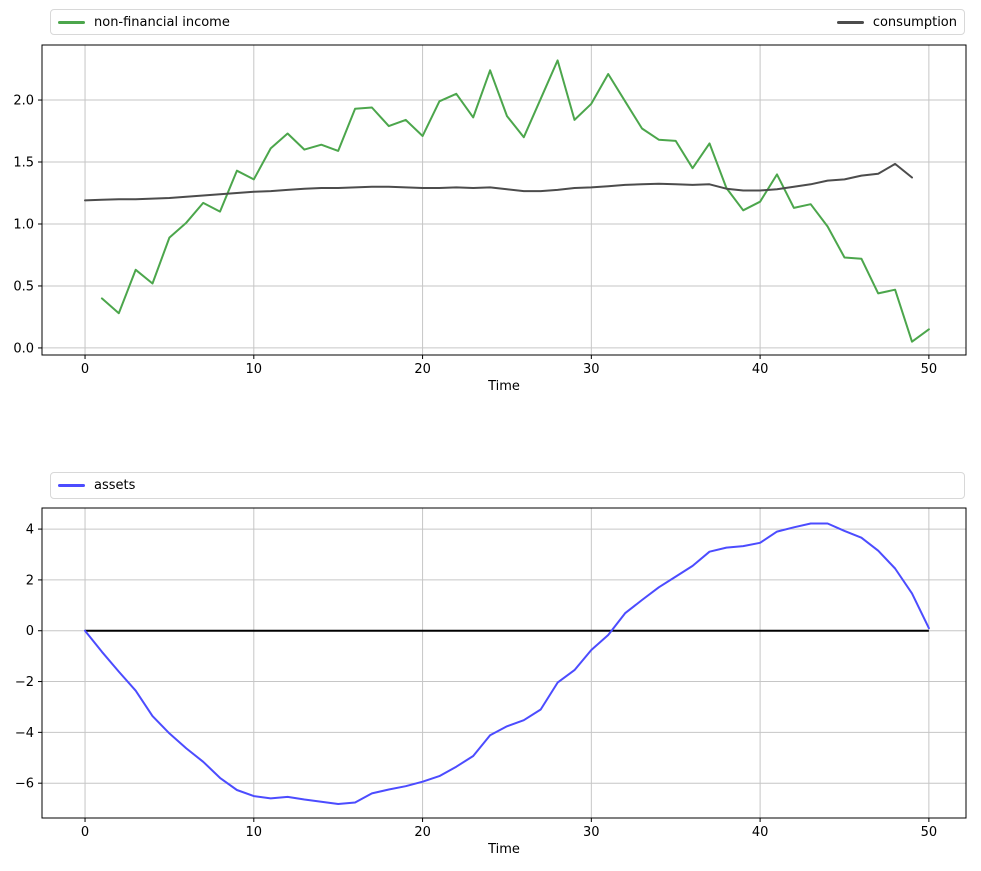 Image resolution: width=981 pixels, height=871 pixels. I want to click on legend-item-consumption: consumption, so click(896, 22).